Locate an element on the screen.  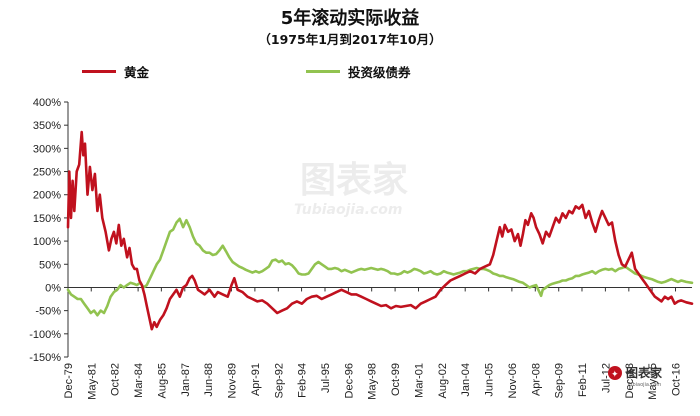
y-tick-label: 150% is located at coordinates (47, 219).